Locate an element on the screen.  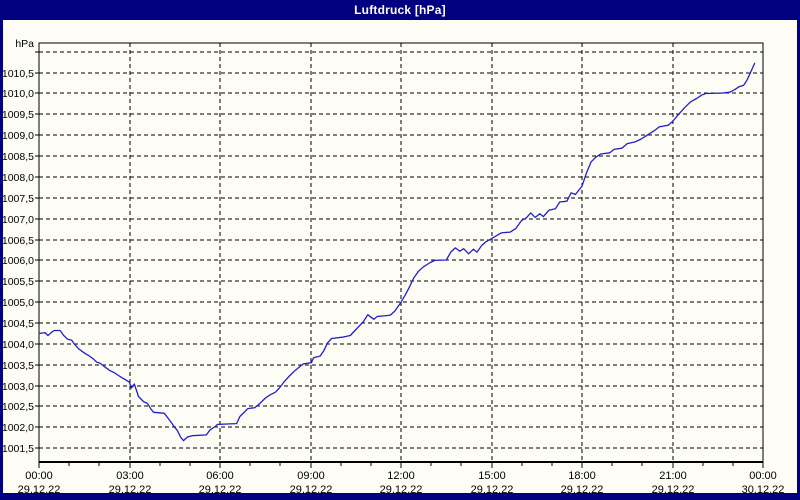
x-tick-time-label: 12:00 is located at coordinates (401, 476).